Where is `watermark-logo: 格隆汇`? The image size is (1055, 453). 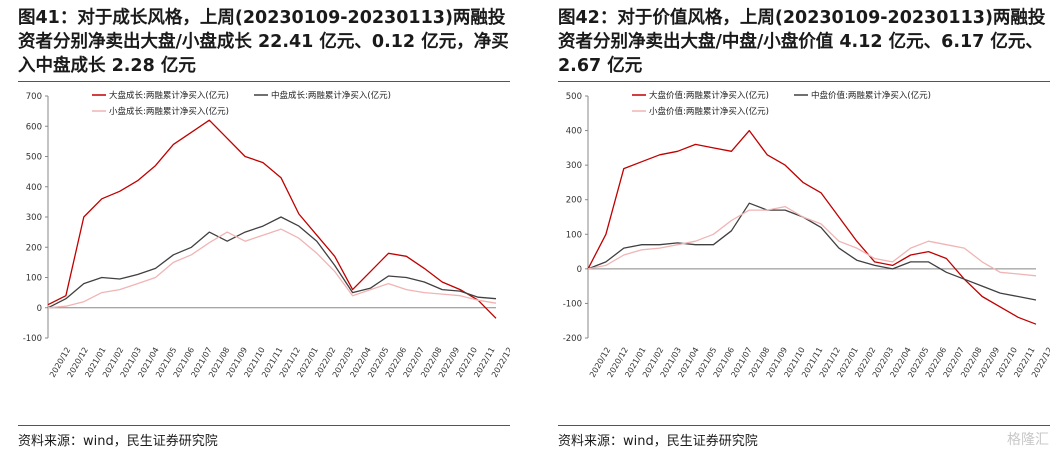 watermark-logo: 格隆汇 is located at coordinates (1028, 440).